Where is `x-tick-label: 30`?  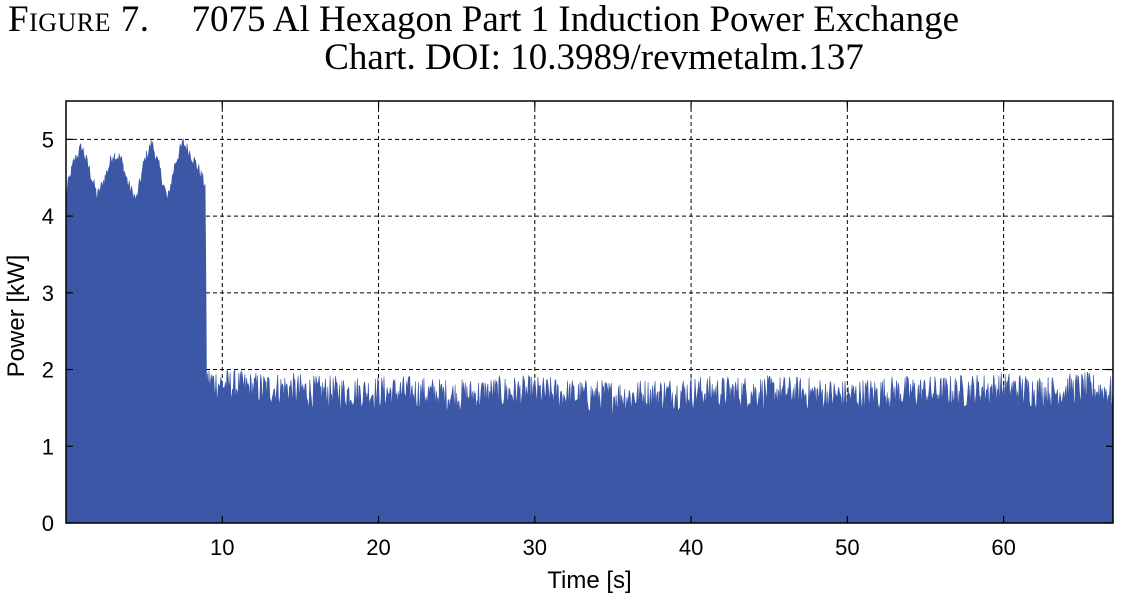
x-tick-label: 30 is located at coordinates (535, 547).